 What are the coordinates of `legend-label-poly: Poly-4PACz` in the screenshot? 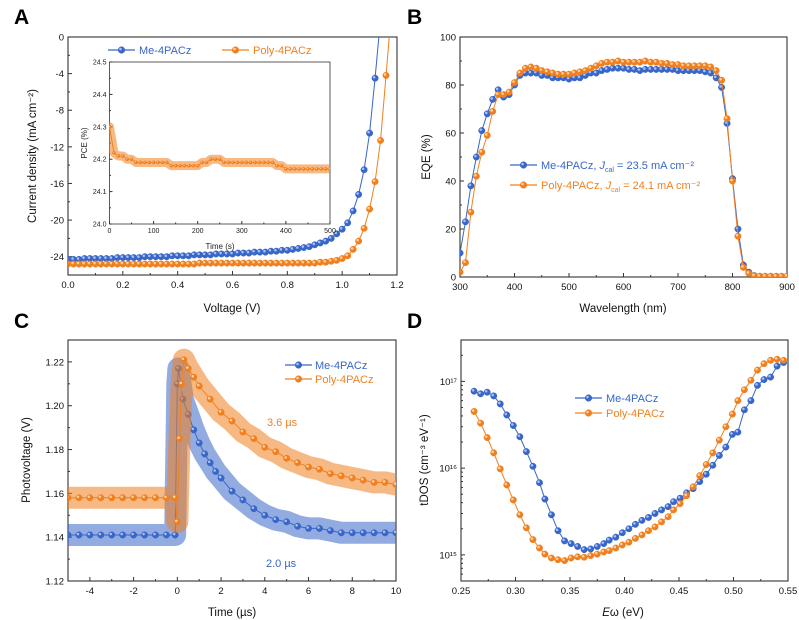 It's located at (635, 414).